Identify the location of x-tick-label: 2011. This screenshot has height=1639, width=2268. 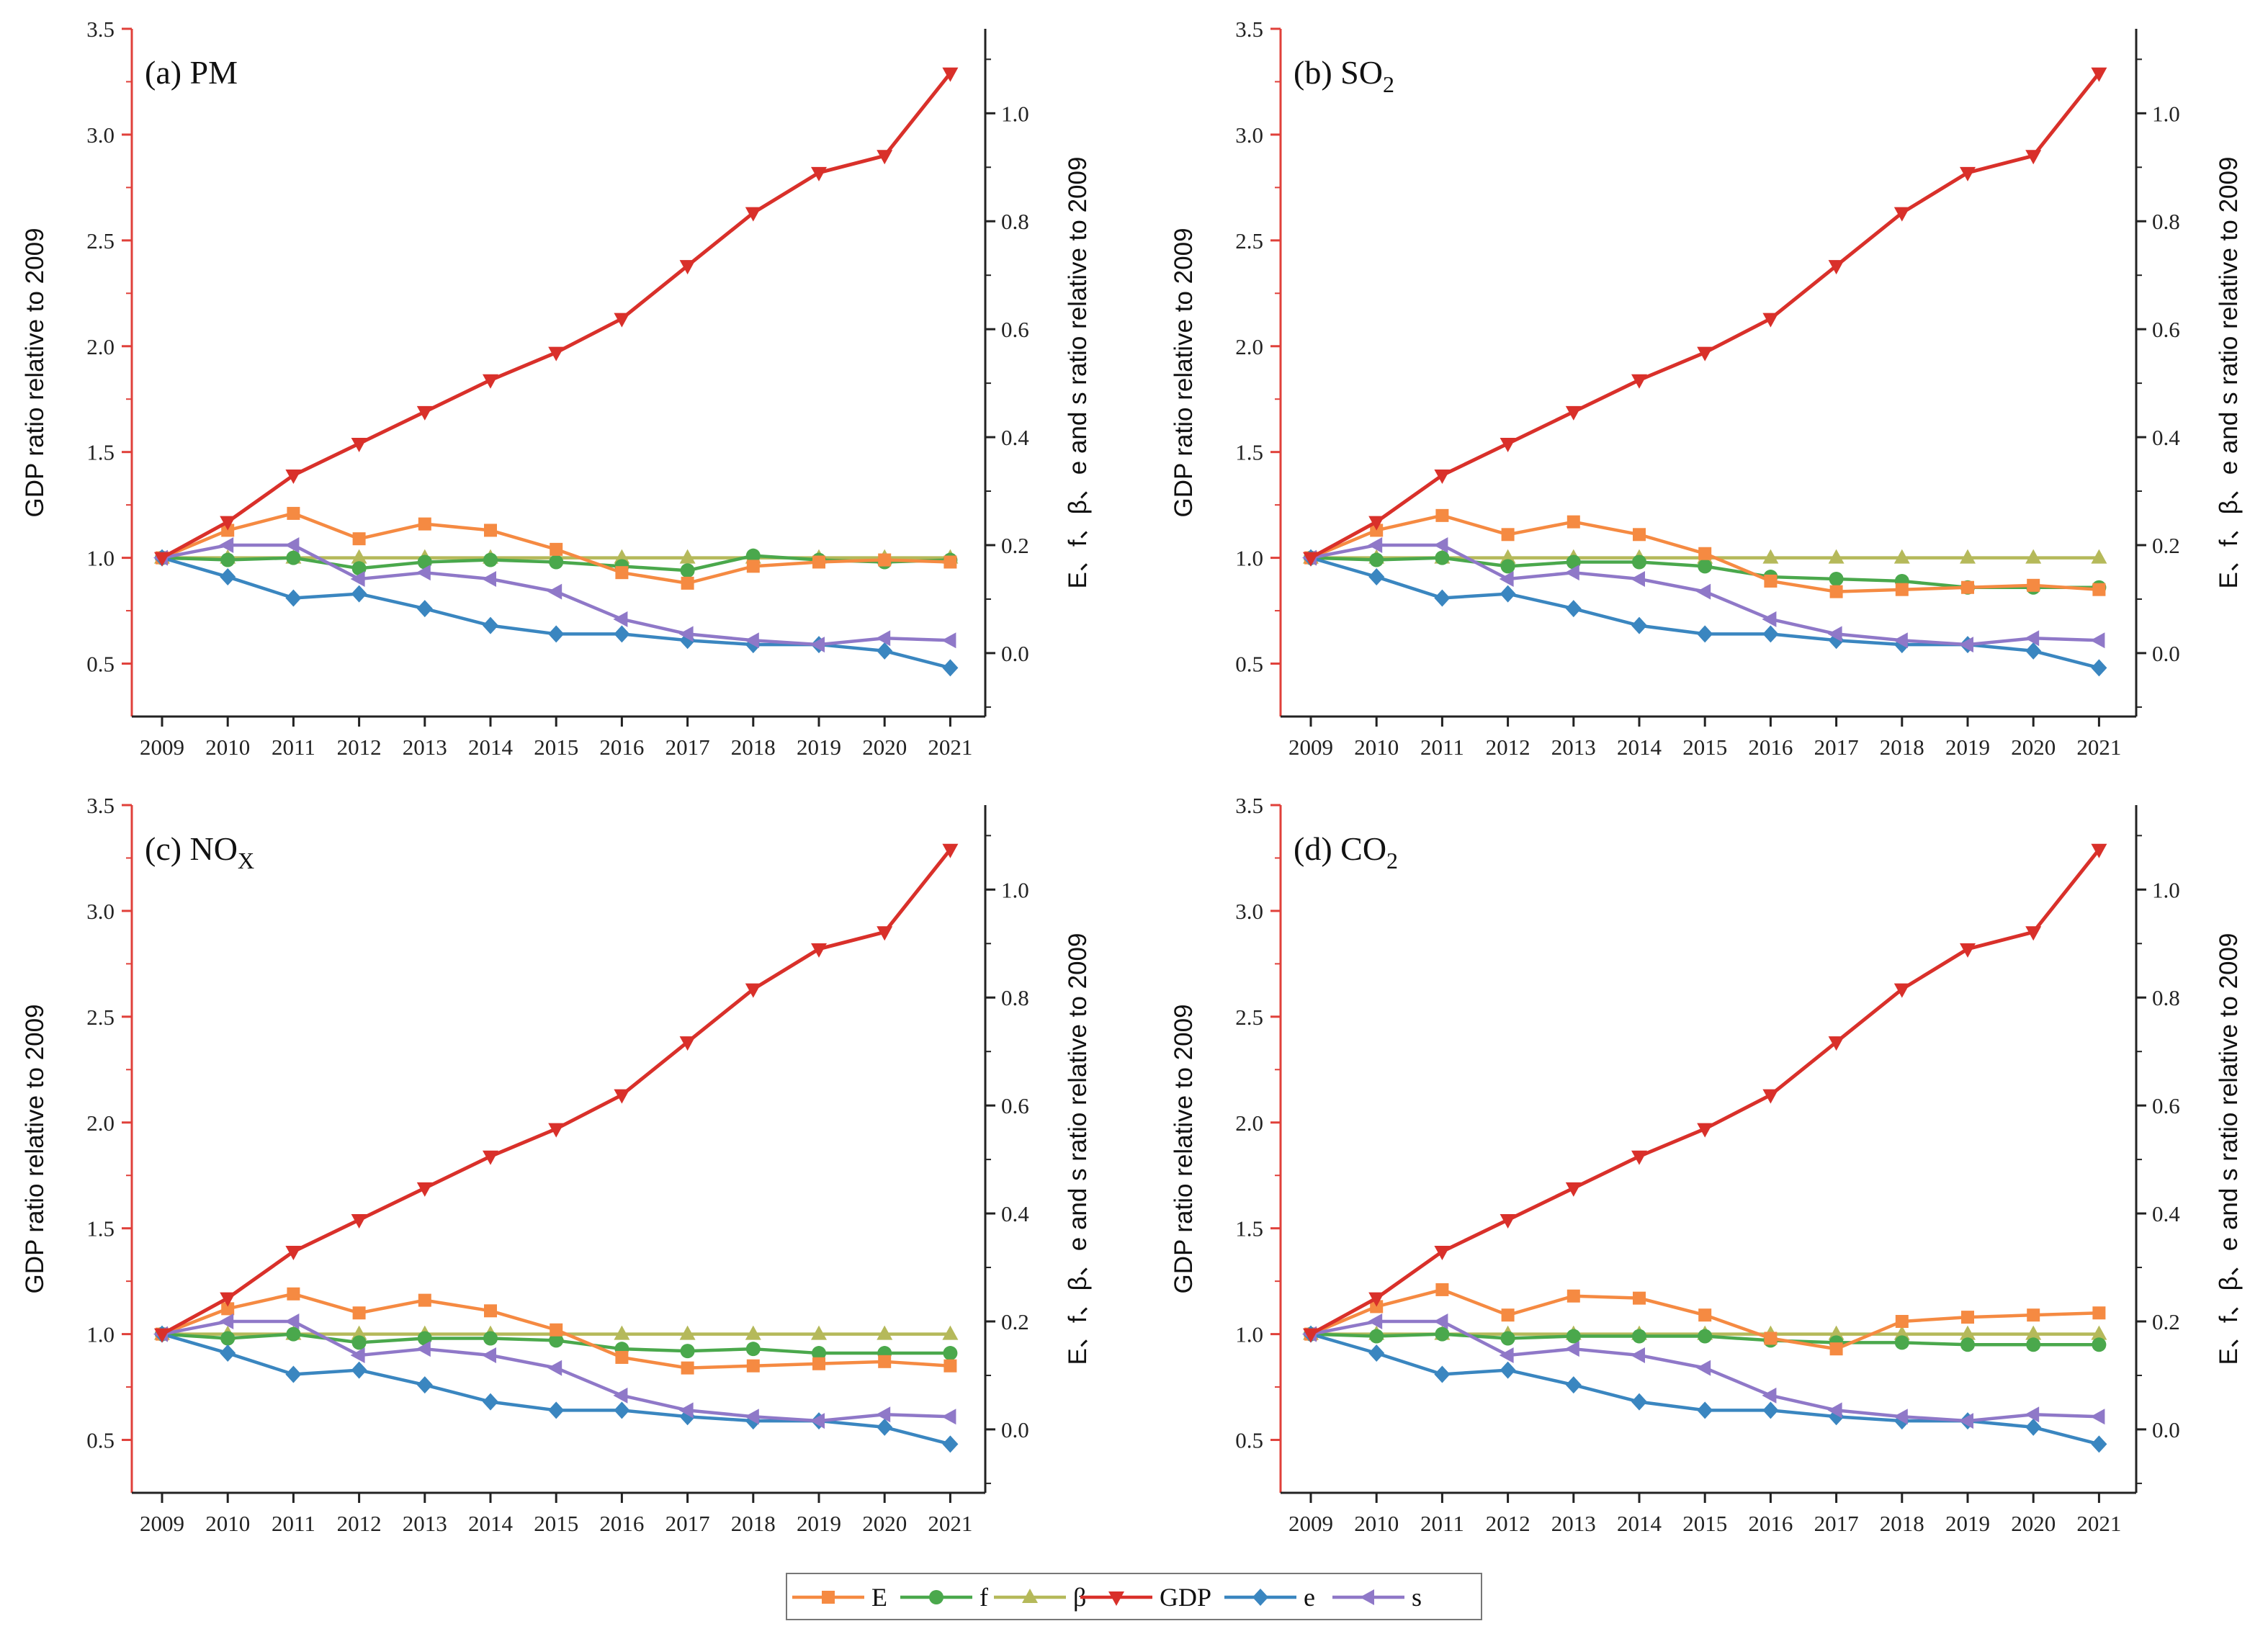
(1442, 747).